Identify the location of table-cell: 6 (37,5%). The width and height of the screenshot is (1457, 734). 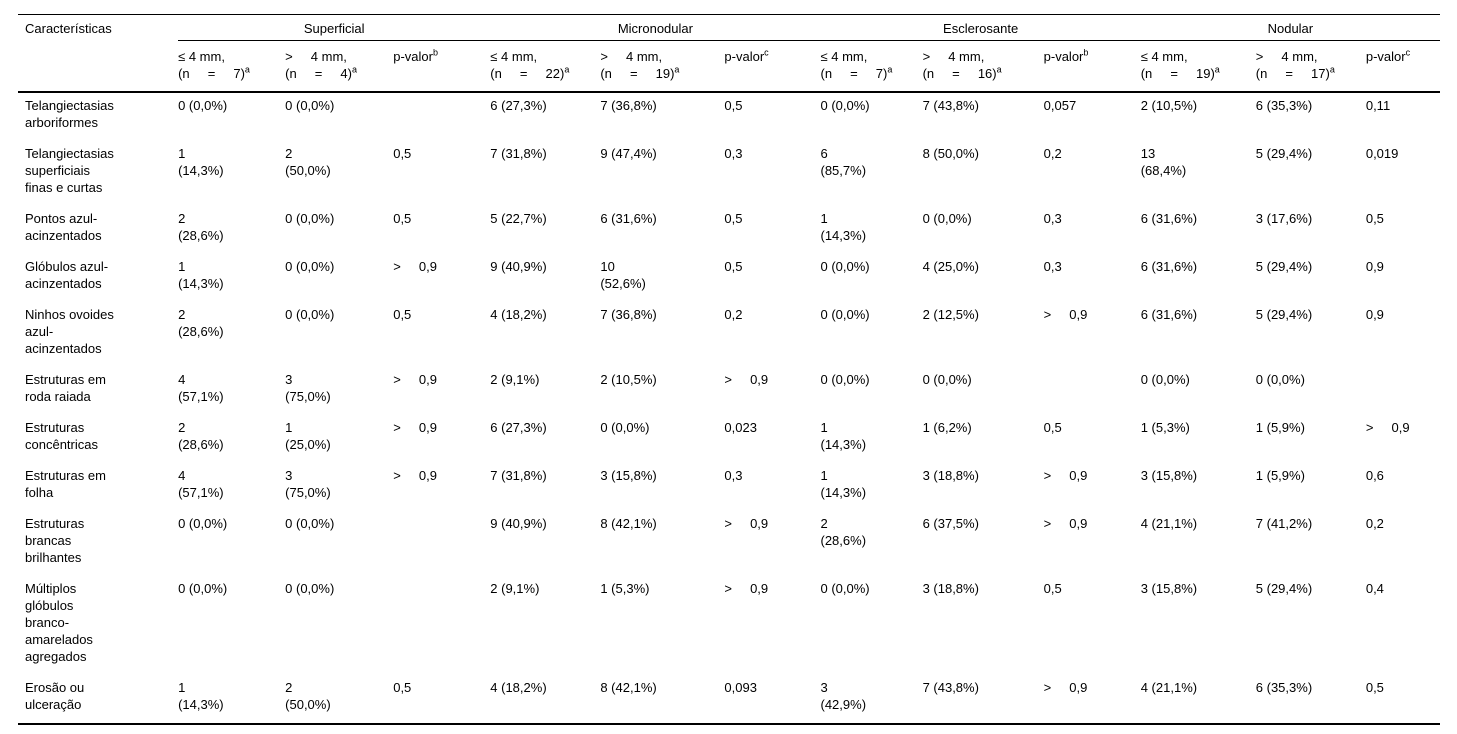
(950, 523).